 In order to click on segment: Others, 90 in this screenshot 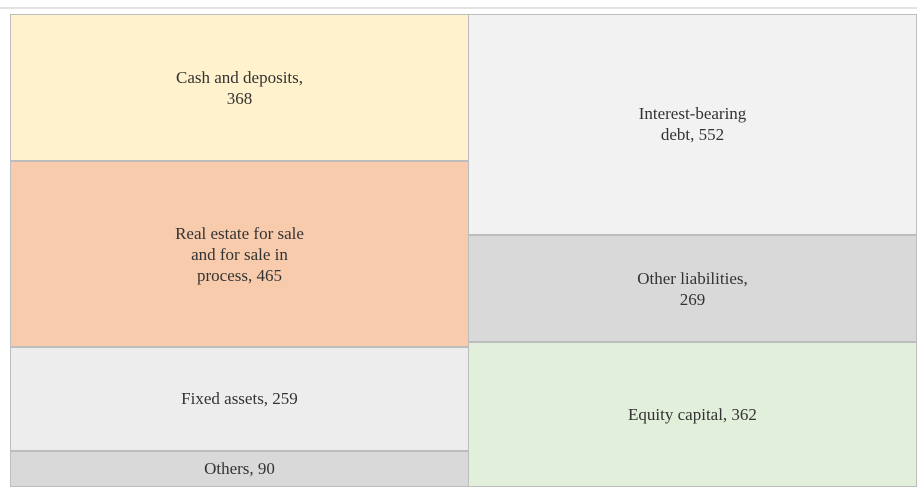, I will do `click(239, 468)`.